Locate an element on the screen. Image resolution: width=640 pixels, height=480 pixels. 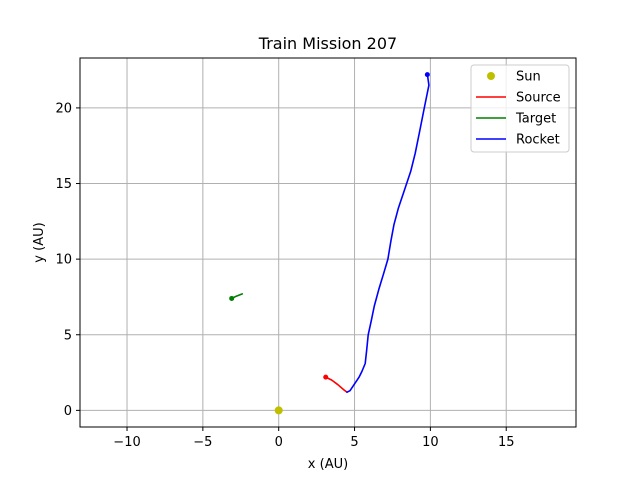
legend-source-label: Source is located at coordinates (538, 98).